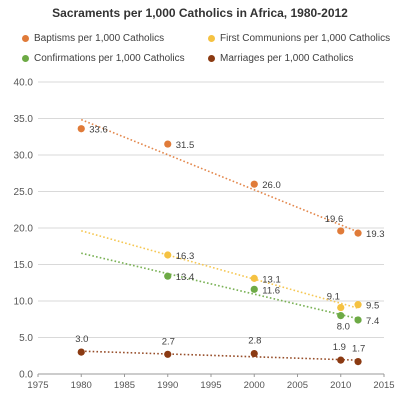 The image size is (400, 400). I want to click on y-tick-label: 15.0, so click(24, 265).